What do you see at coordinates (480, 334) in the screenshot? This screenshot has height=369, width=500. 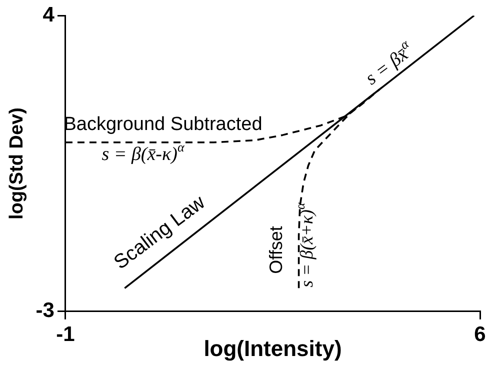 I see `x-tick-label: 6` at bounding box center [480, 334].